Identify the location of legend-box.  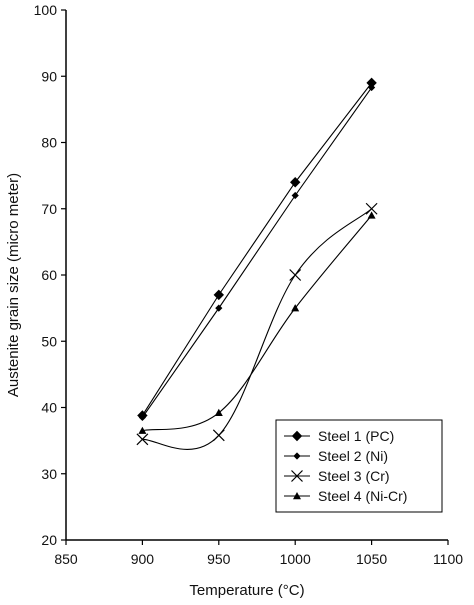
(359, 466).